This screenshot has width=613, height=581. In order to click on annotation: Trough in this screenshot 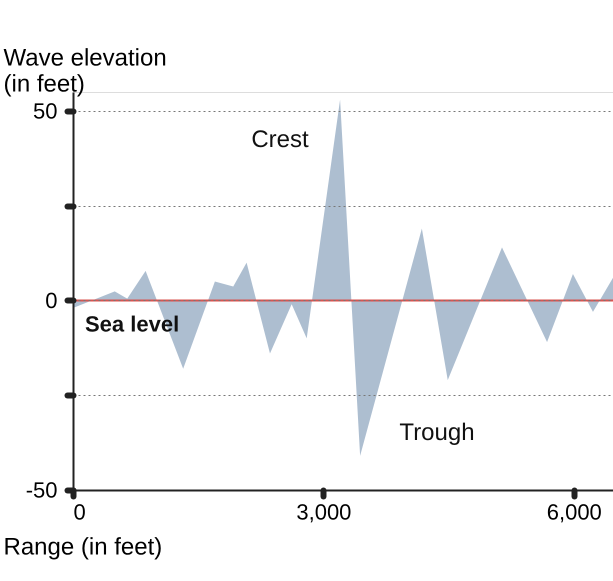, I will do `click(437, 432)`.